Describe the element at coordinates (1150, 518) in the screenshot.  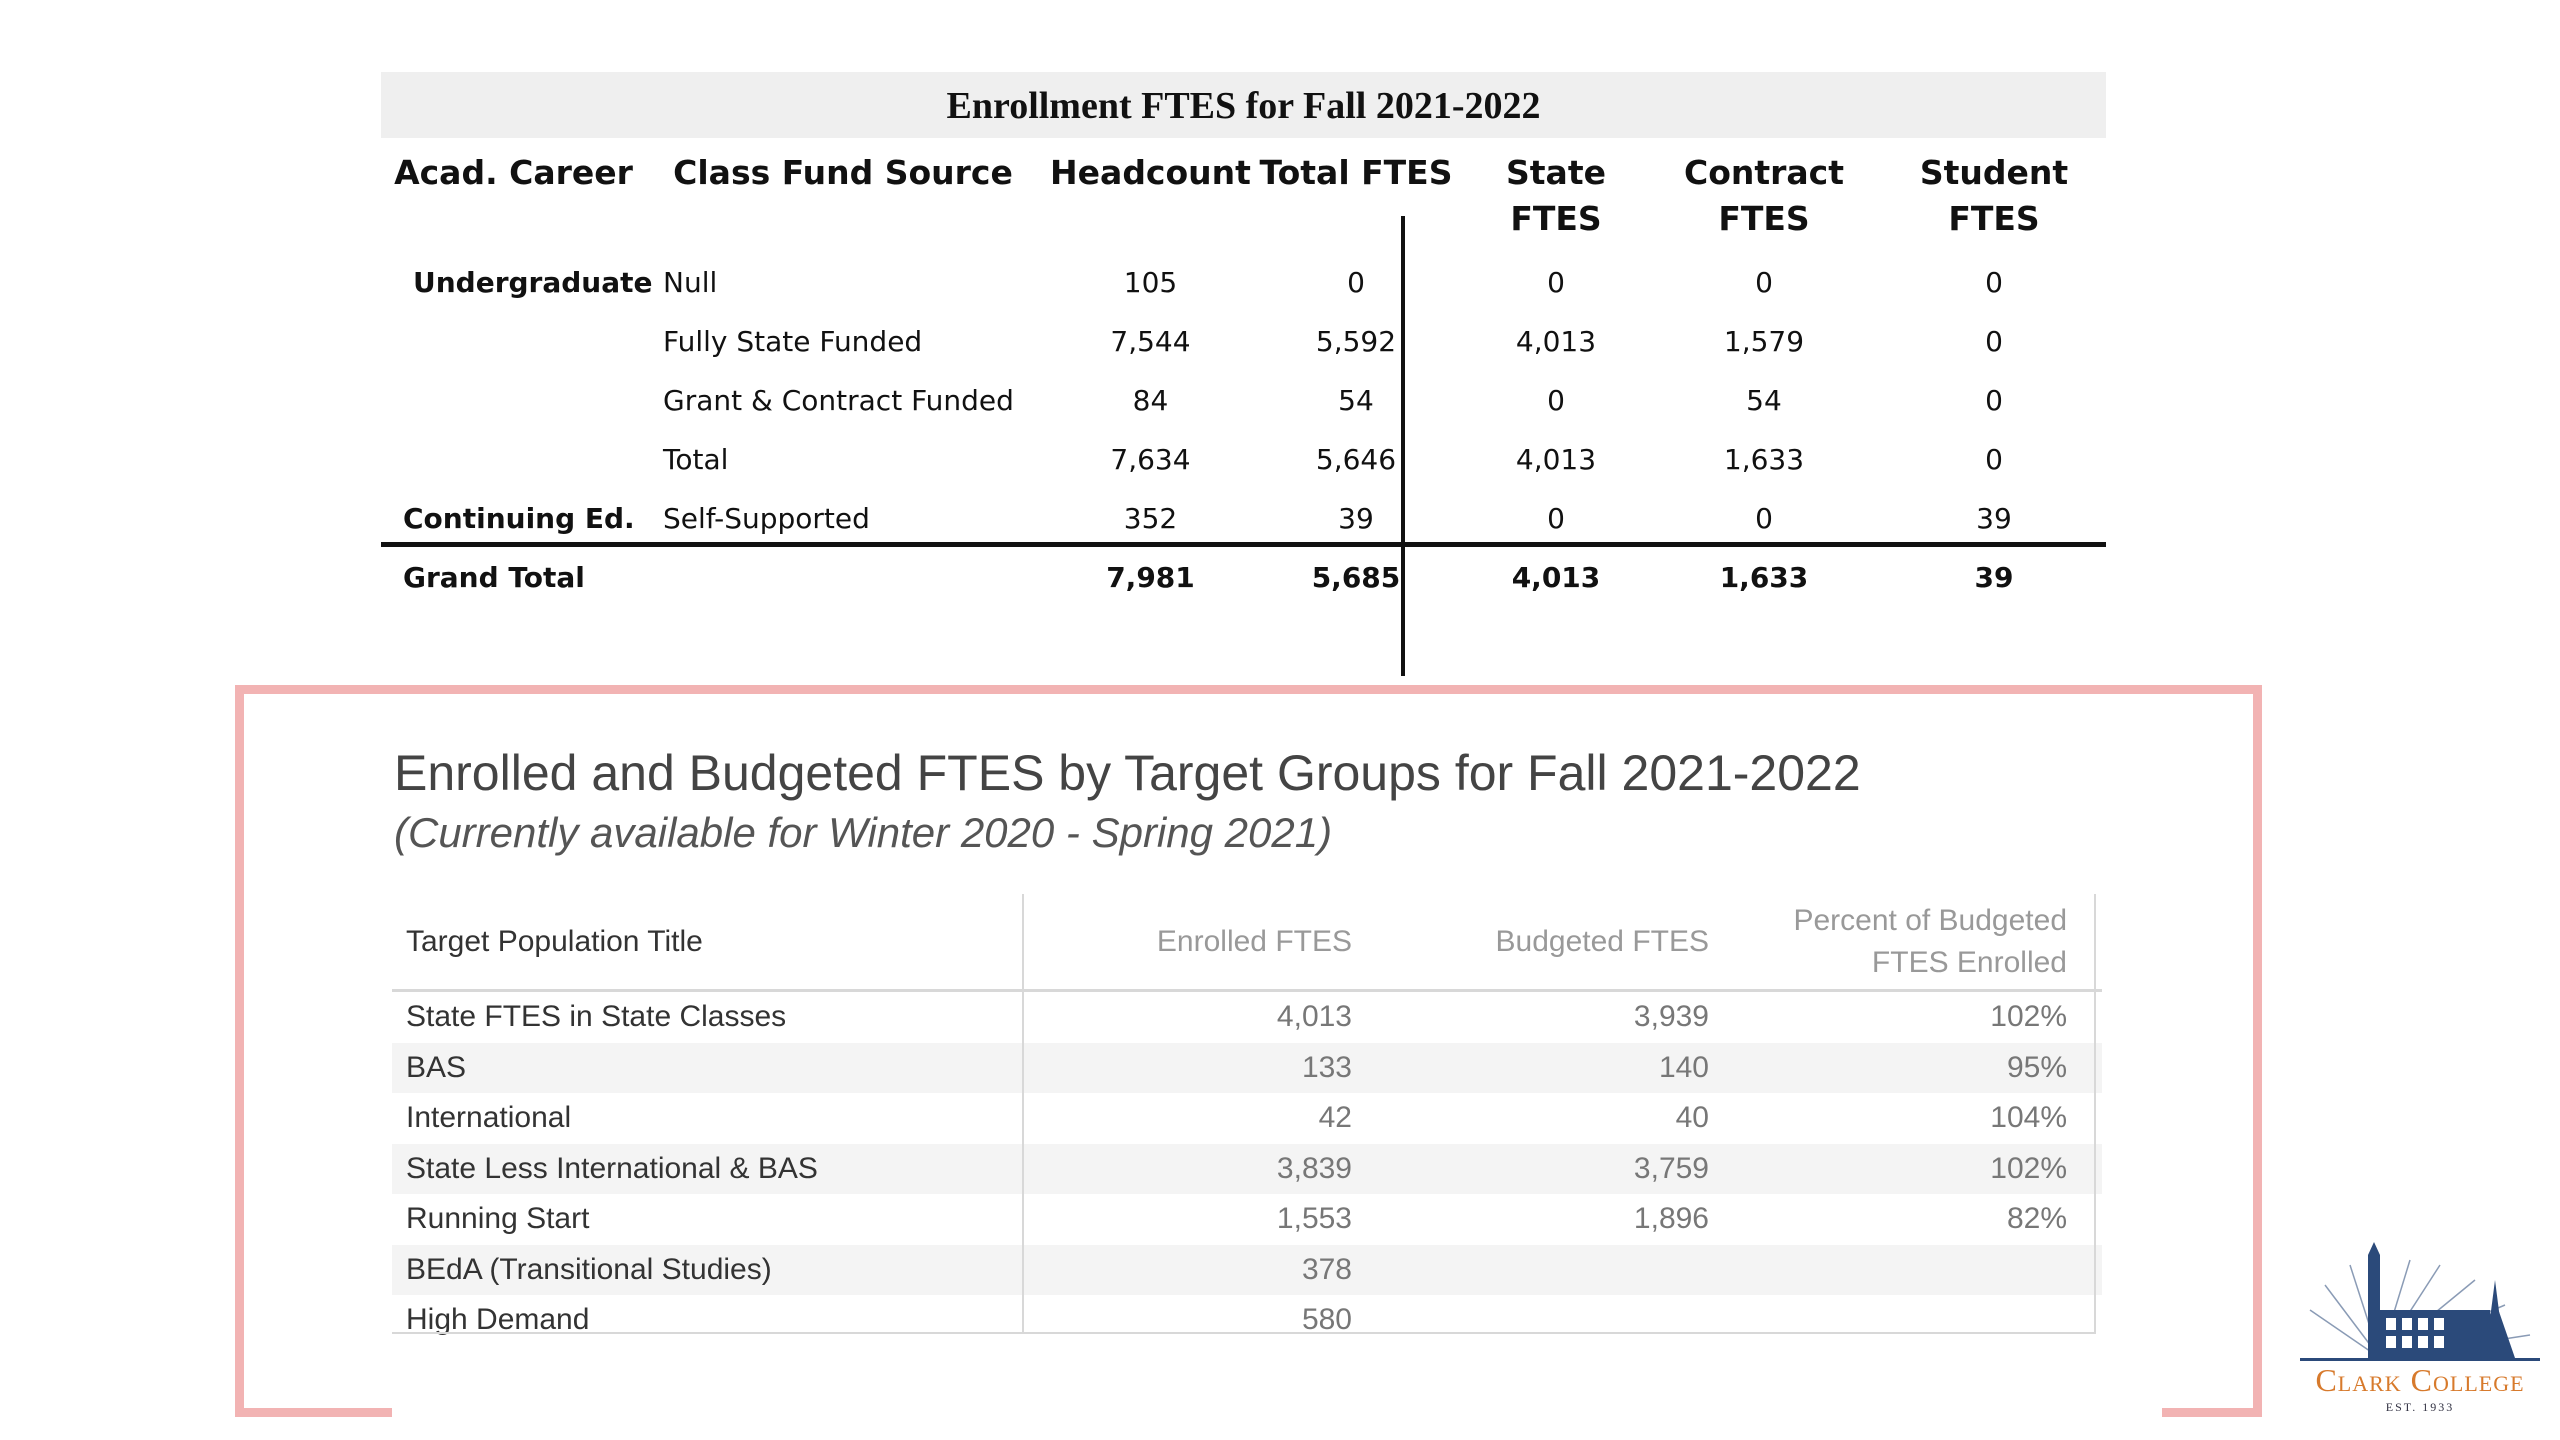
I see `cell-headcount: 352` at that location.